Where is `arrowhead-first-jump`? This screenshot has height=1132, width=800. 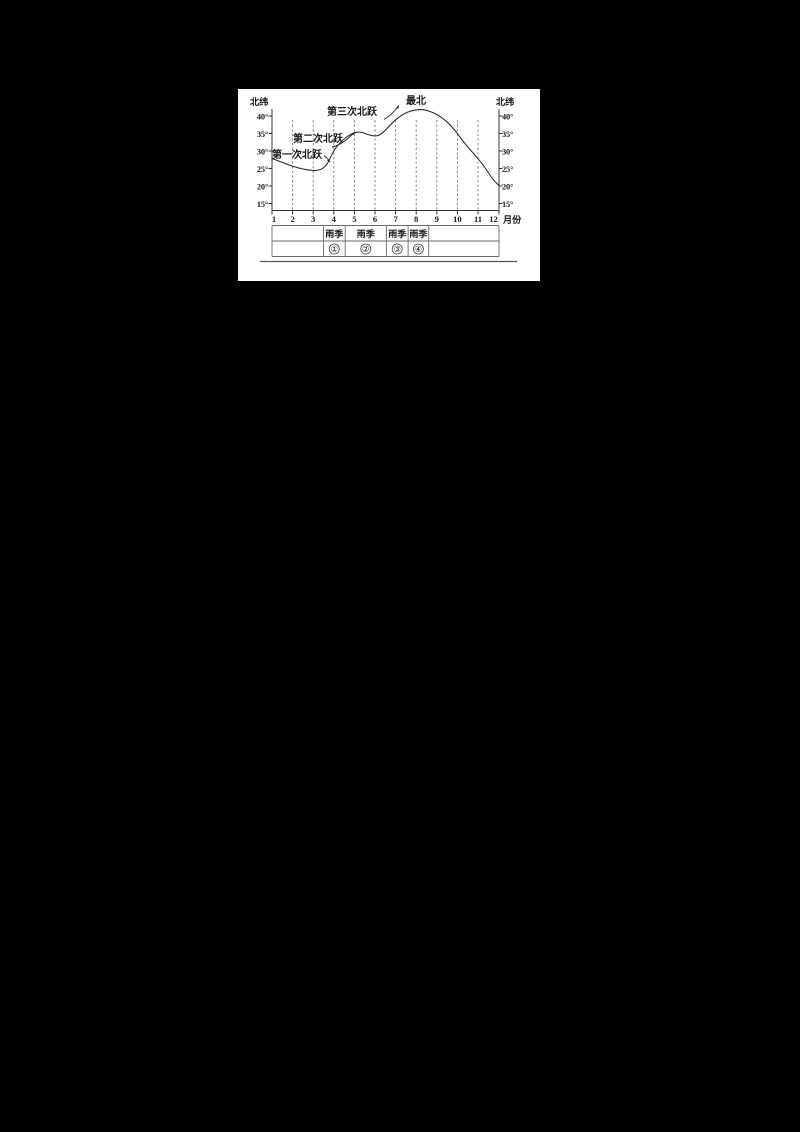
arrowhead-first-jump is located at coordinates (329, 161).